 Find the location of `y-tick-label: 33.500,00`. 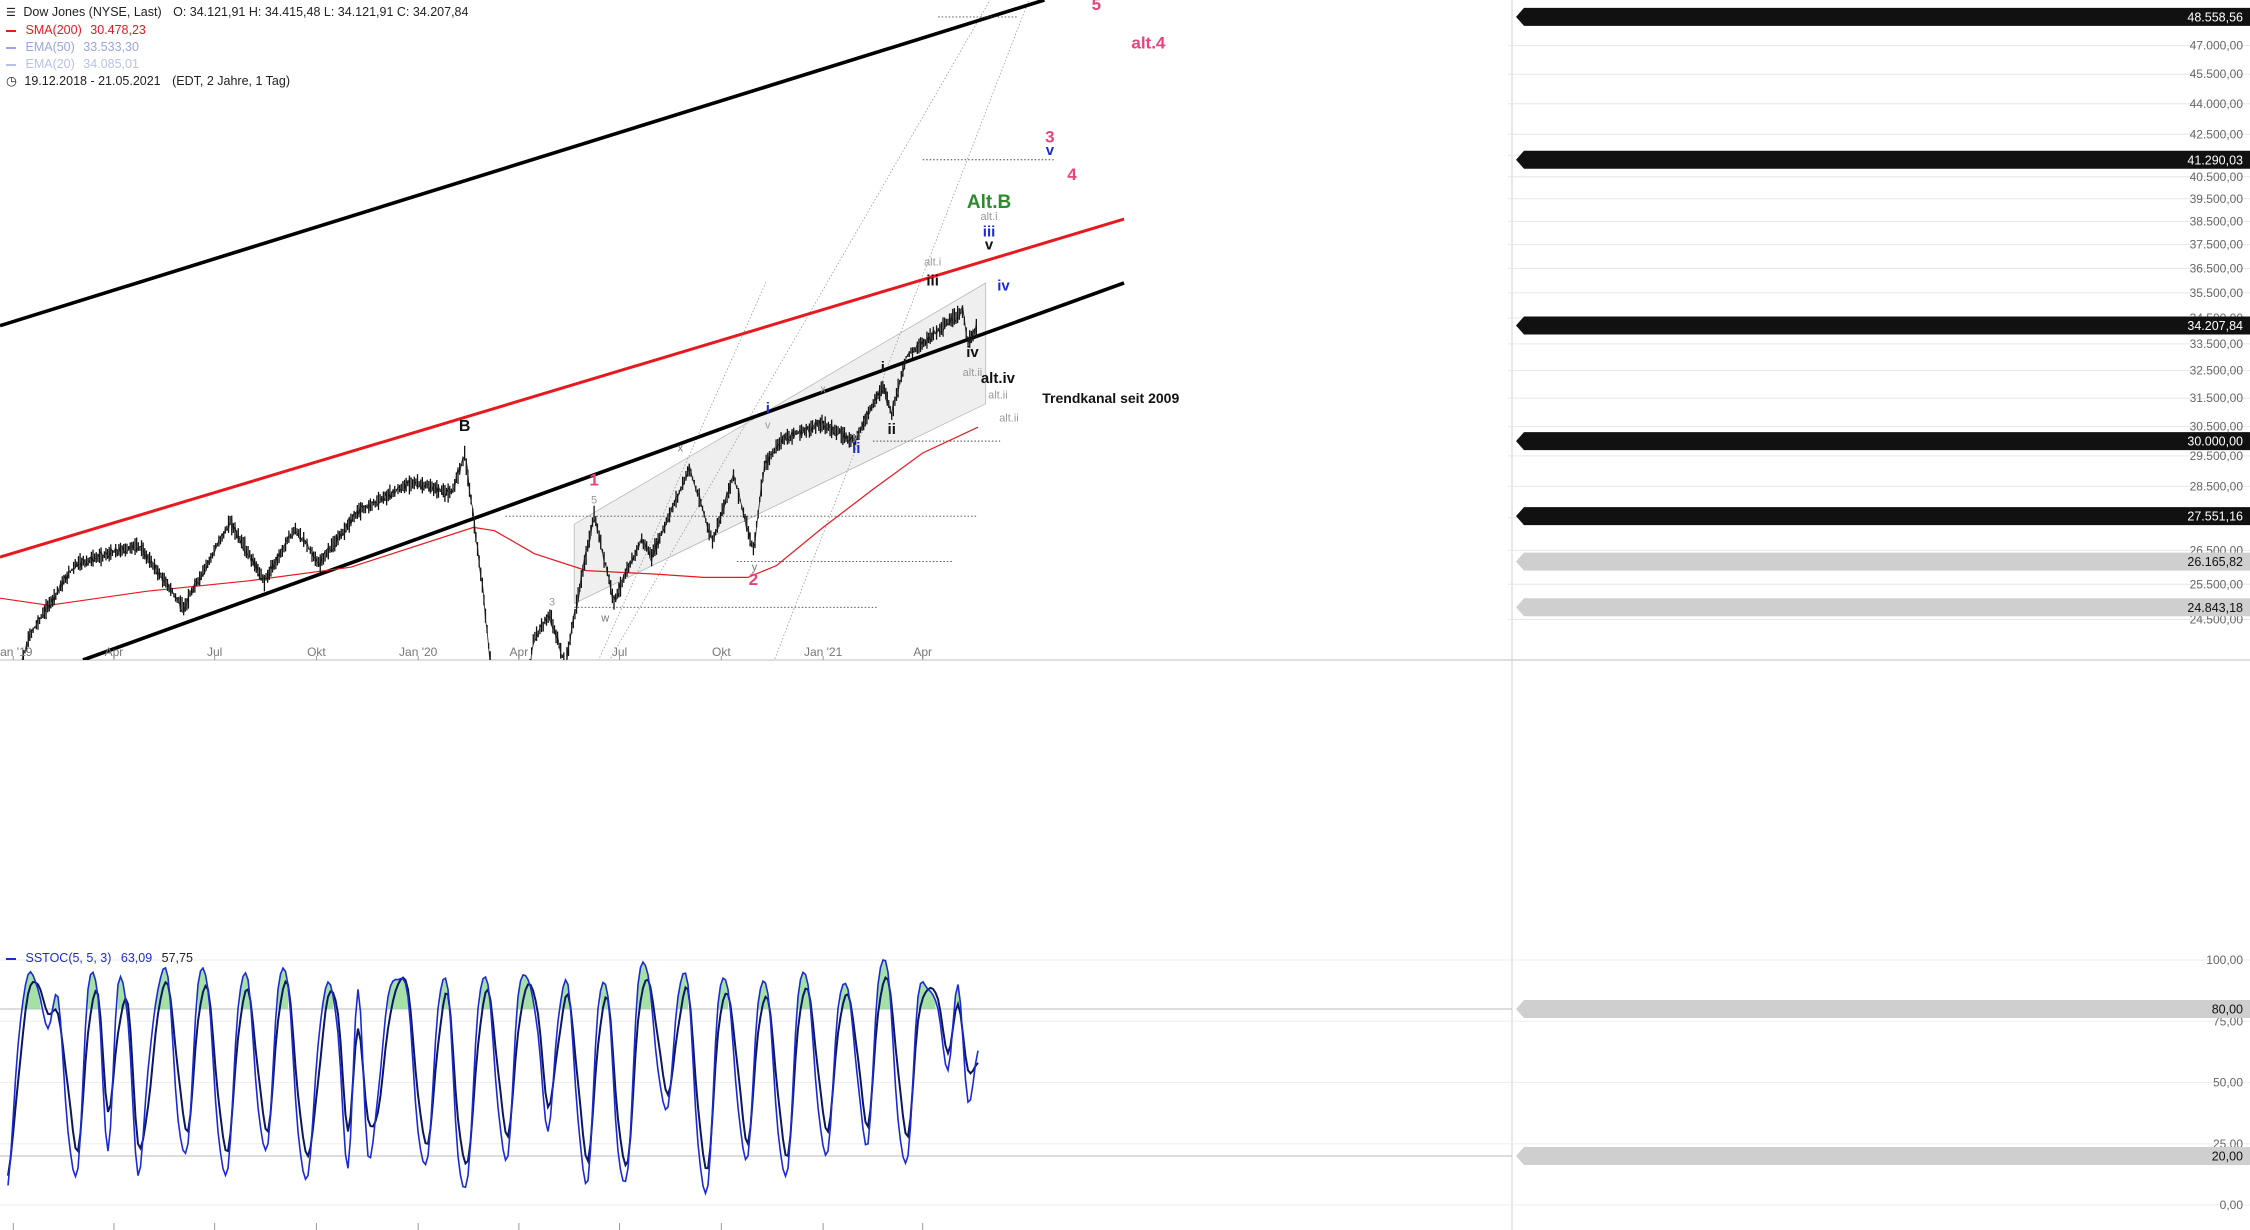

y-tick-label: 33.500,00 is located at coordinates (2217, 344).